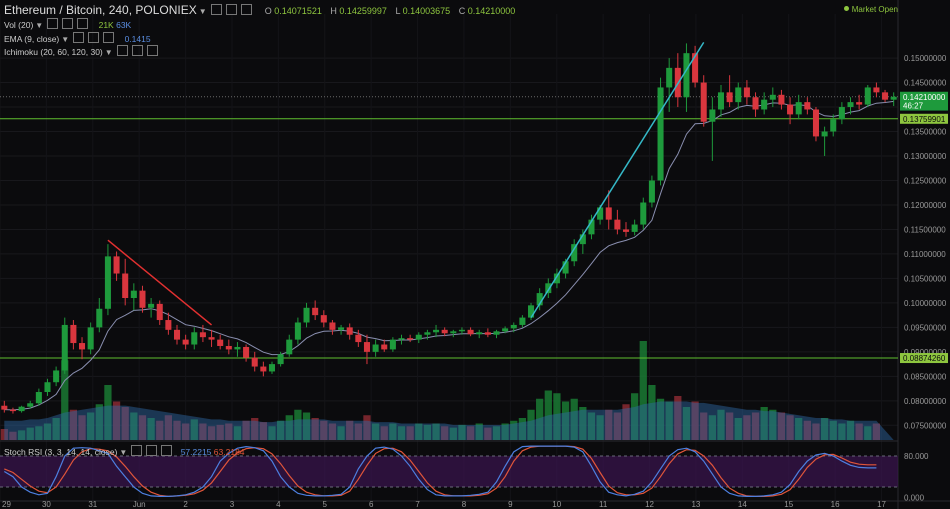 The width and height of the screenshot is (950, 509). I want to click on x-tick-label: 4, so click(278, 504).